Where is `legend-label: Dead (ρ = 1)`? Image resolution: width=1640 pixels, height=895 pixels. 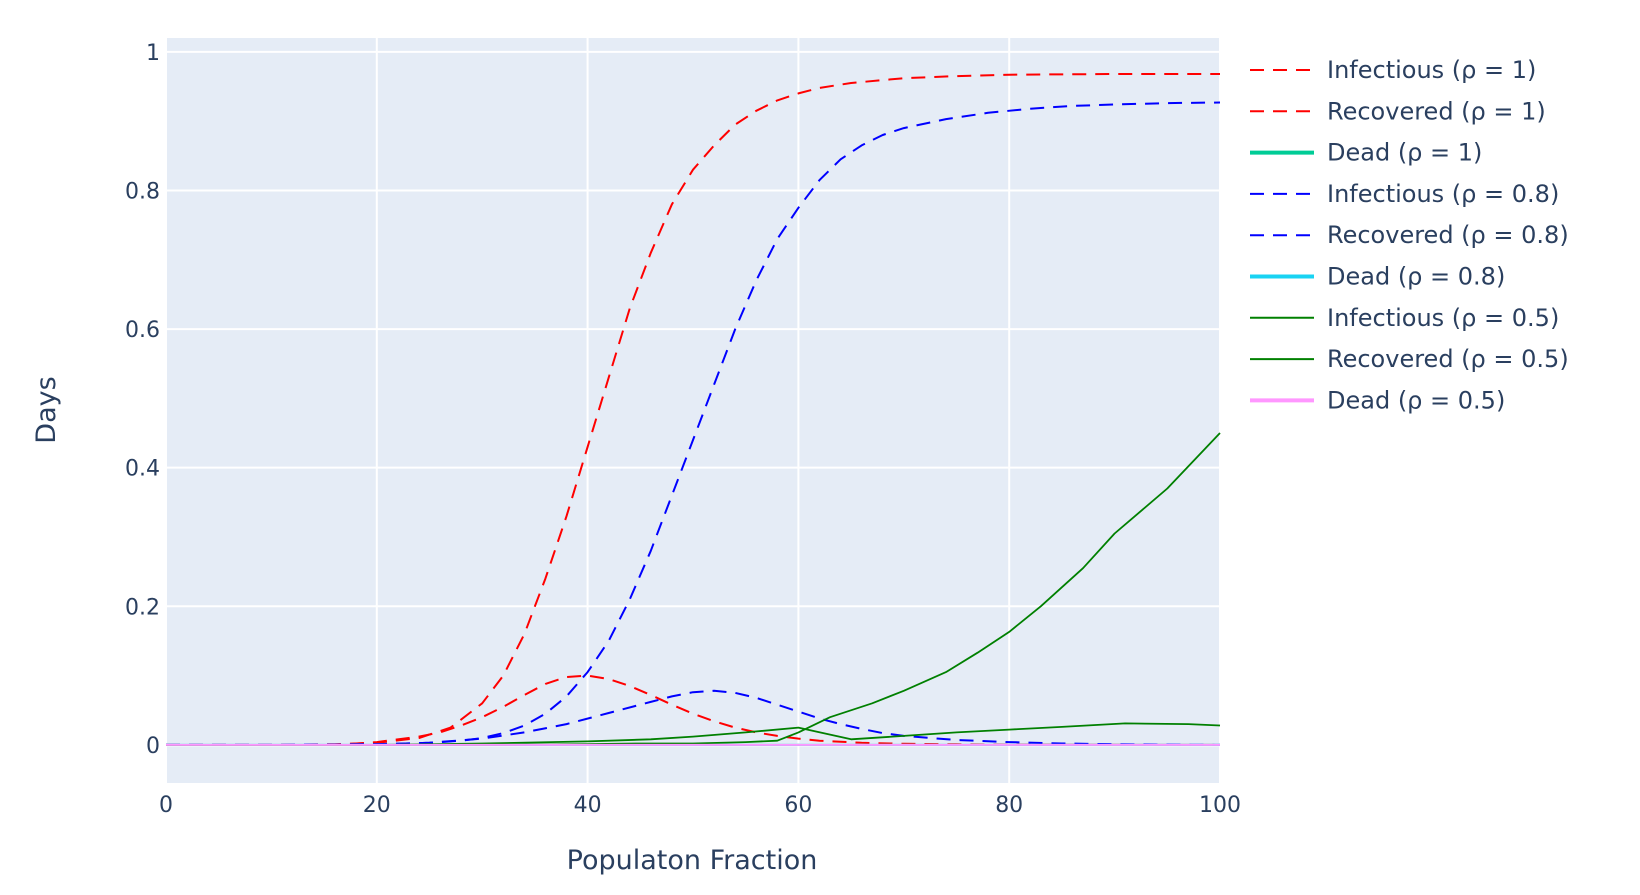
legend-label: Dead (ρ = 1) is located at coordinates (1404, 153).